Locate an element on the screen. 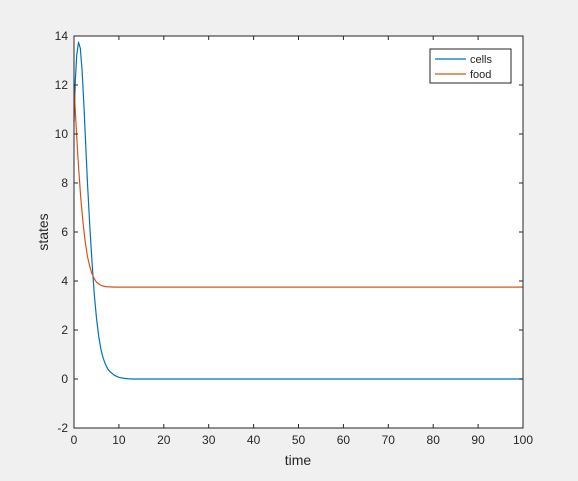  x-tick-label: 100 is located at coordinates (523, 440).